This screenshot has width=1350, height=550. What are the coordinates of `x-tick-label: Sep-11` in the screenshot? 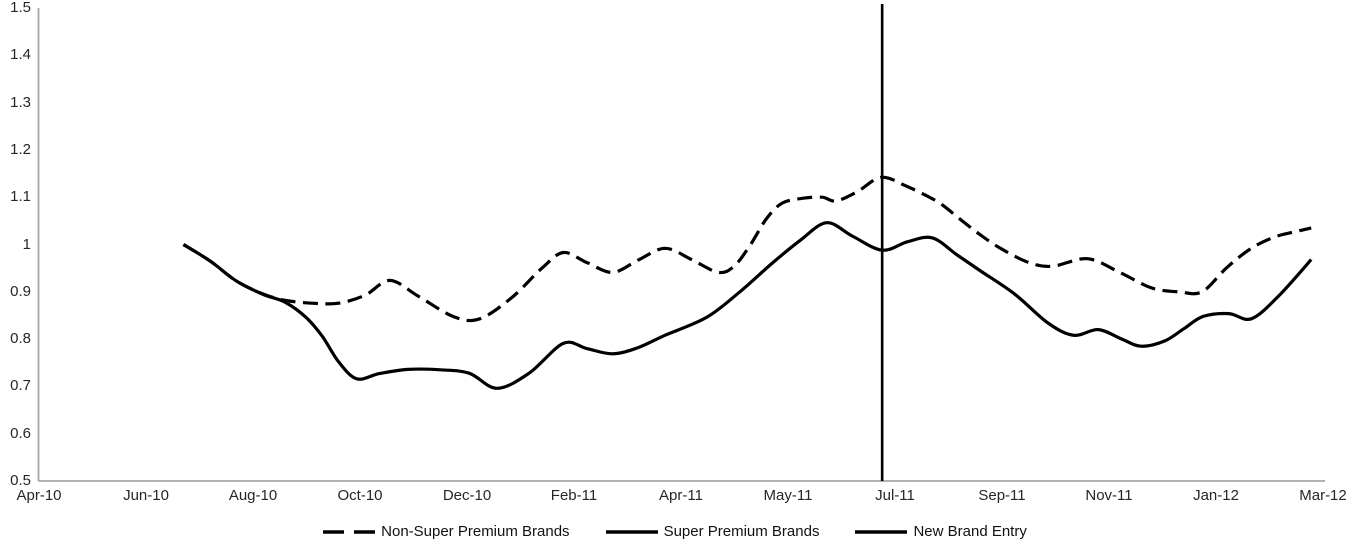 It's located at (1002, 495).